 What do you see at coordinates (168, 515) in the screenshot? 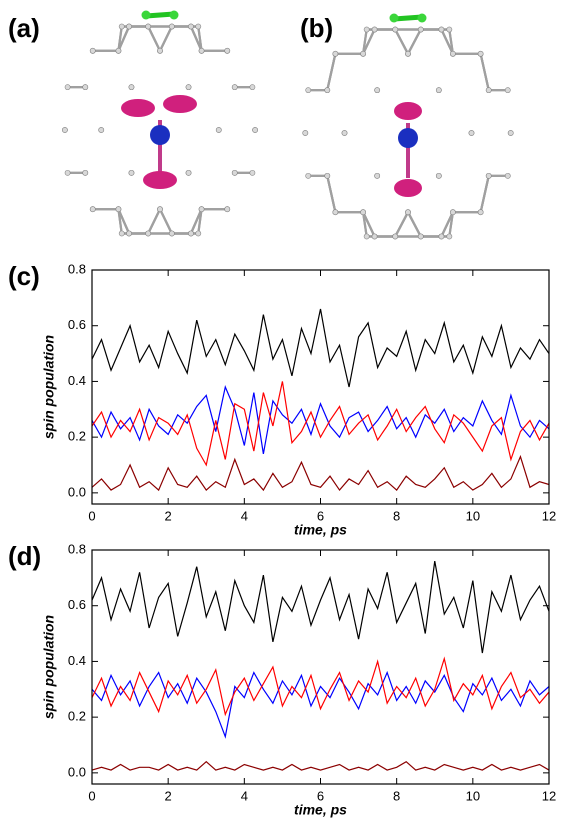
I see `x-tick-label: 2` at bounding box center [168, 515].